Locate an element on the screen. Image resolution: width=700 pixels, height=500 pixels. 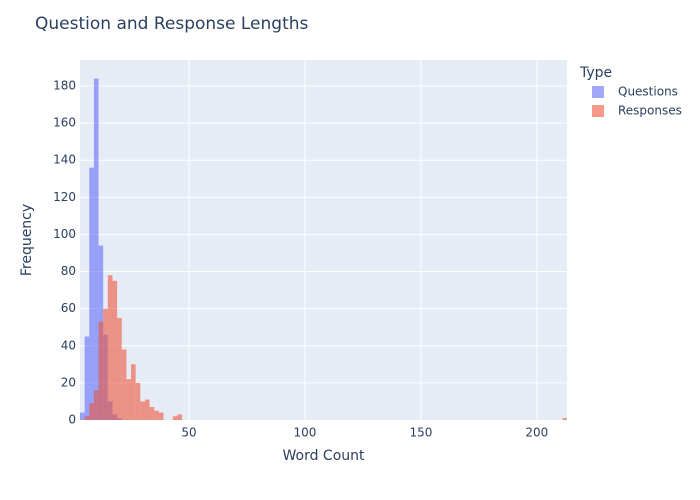
y-tick-label: 160 is located at coordinates (64, 123).